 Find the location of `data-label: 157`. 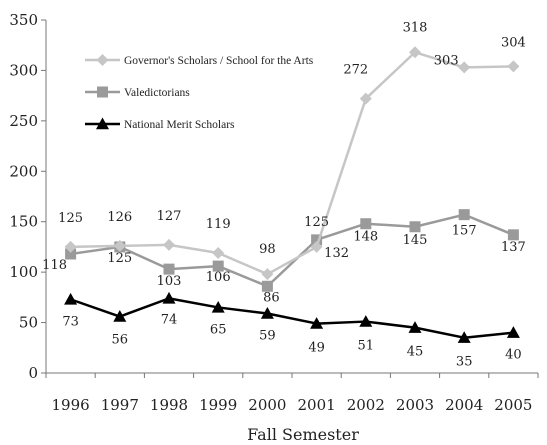

data-label: 157 is located at coordinates (464, 231).